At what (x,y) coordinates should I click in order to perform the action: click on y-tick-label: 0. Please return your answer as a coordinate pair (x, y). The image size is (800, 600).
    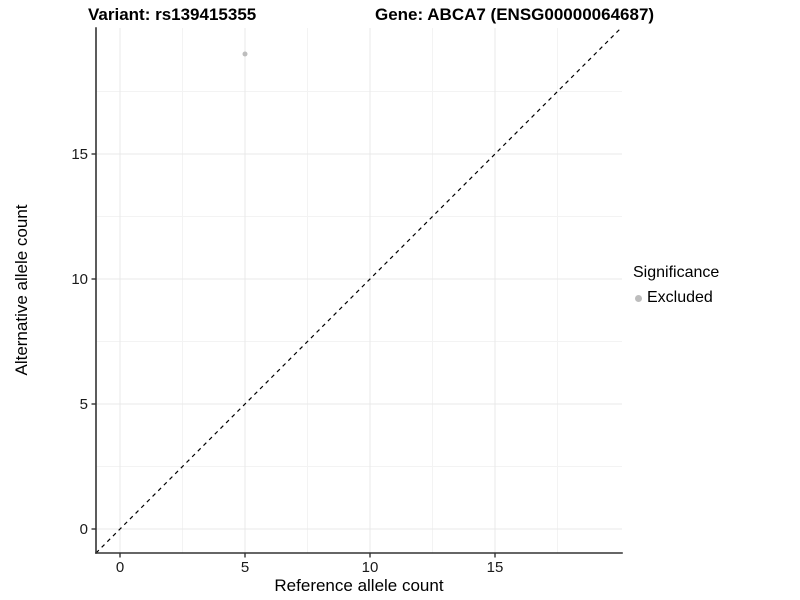
    Looking at the image, I should click on (84, 529).